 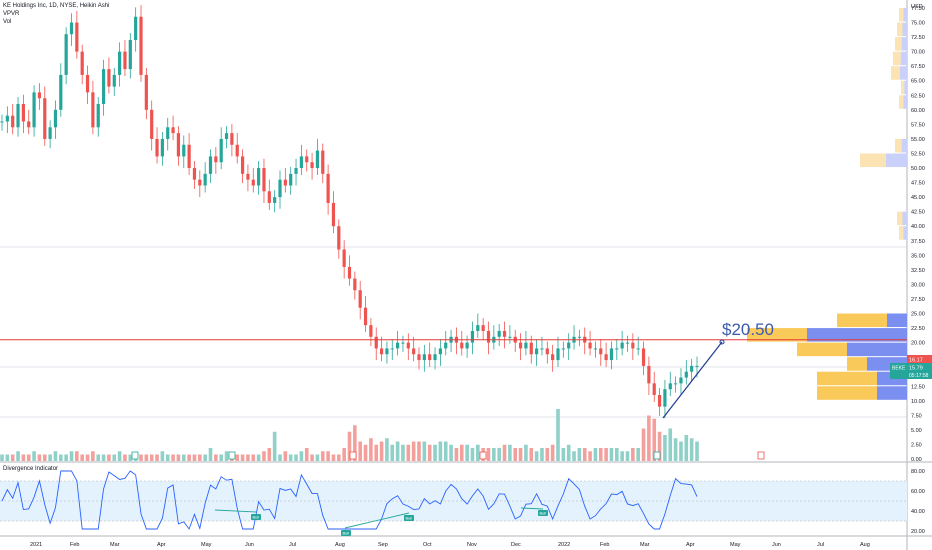 I want to click on price-tick-label: 20.00, so click(x=918, y=344).